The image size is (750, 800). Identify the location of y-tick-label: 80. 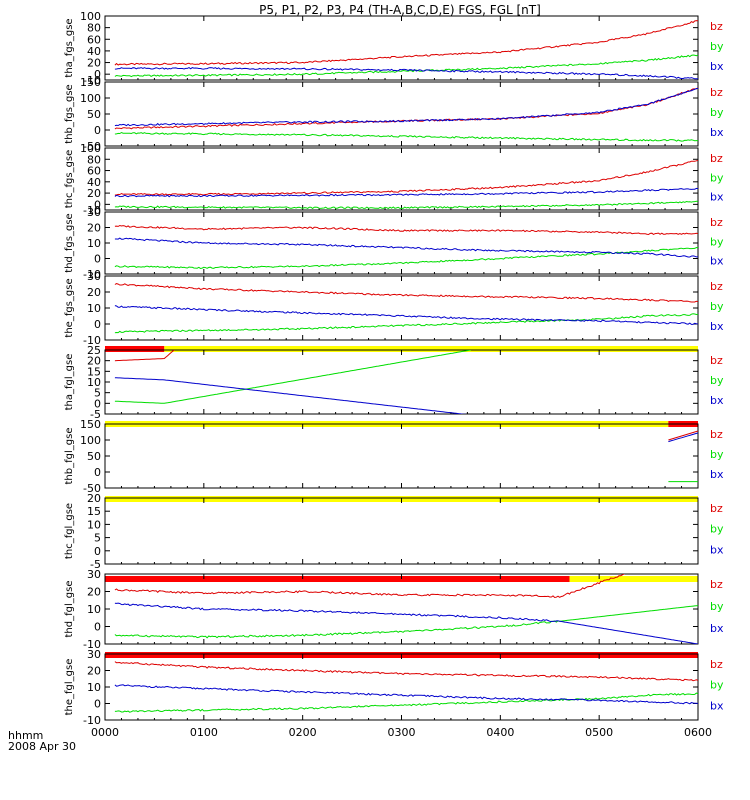
(94, 28).